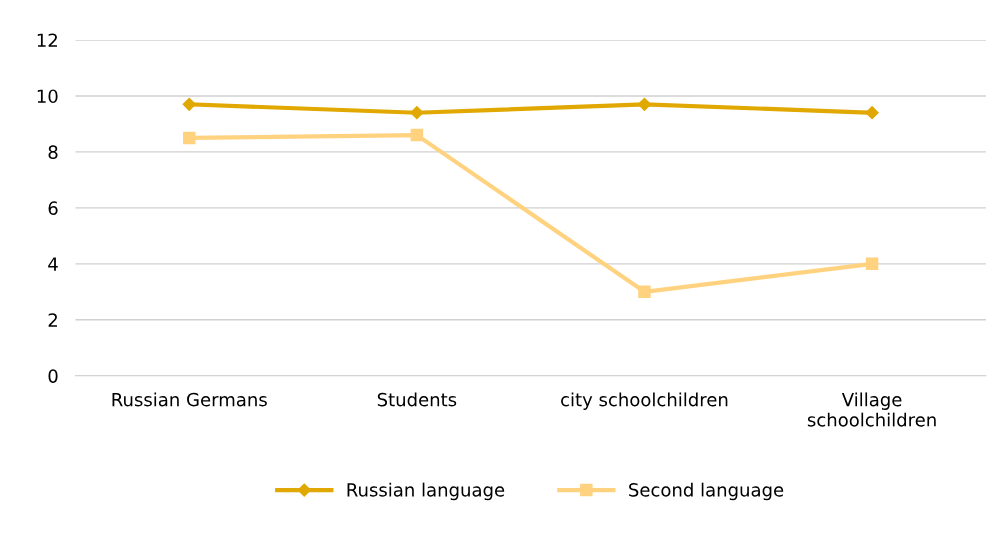 The width and height of the screenshot is (1006, 533). What do you see at coordinates (53, 376) in the screenshot?
I see `y-tick-label: 0` at bounding box center [53, 376].